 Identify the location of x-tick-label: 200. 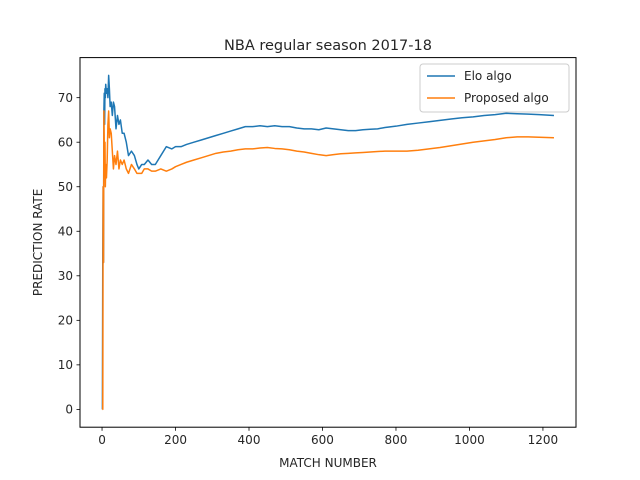
(175, 440).